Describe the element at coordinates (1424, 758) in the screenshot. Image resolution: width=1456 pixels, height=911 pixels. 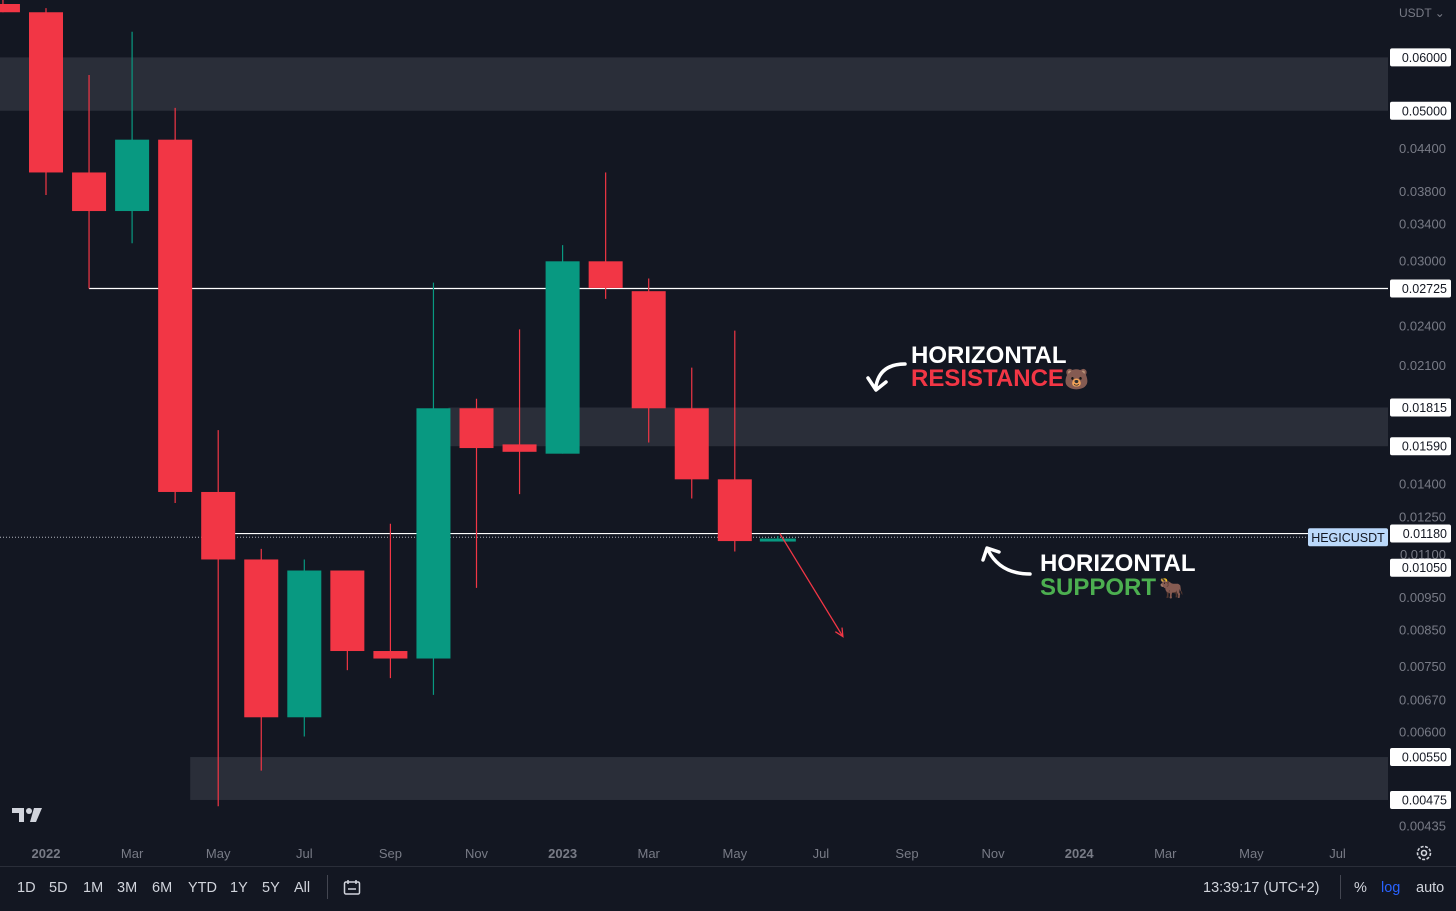
I see `price-label-text: 0.00550` at that location.